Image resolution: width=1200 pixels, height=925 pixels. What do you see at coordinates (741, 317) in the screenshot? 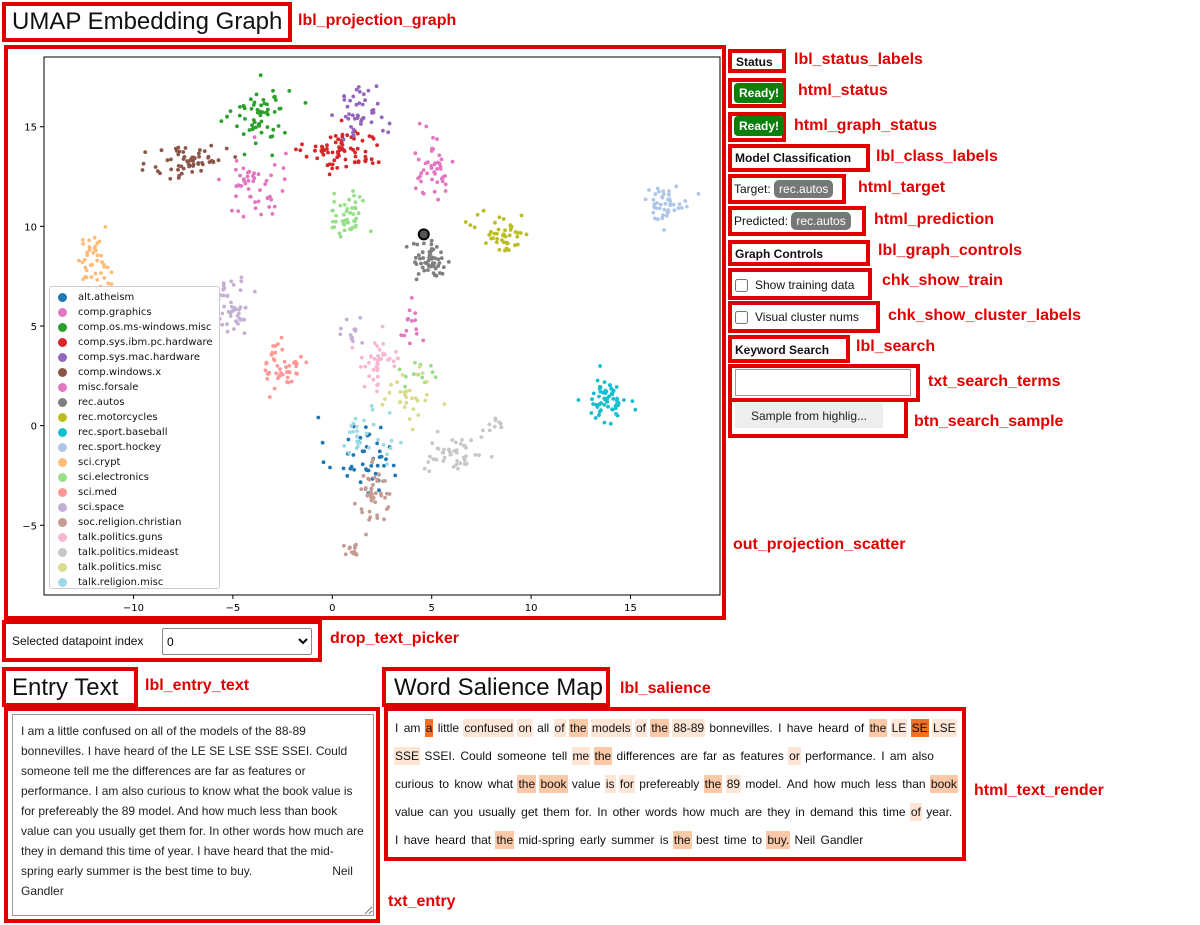
I see `visual-cluster-nums-checkbox` at bounding box center [741, 317].